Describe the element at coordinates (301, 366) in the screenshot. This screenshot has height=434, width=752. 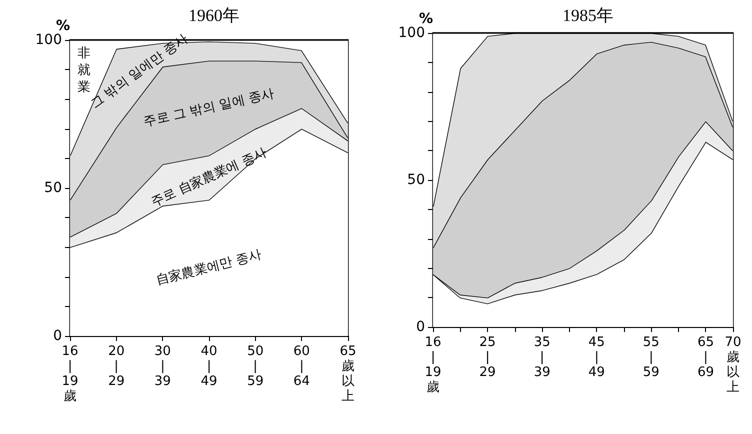
I see `x-tick-label: 60 | 64` at that location.